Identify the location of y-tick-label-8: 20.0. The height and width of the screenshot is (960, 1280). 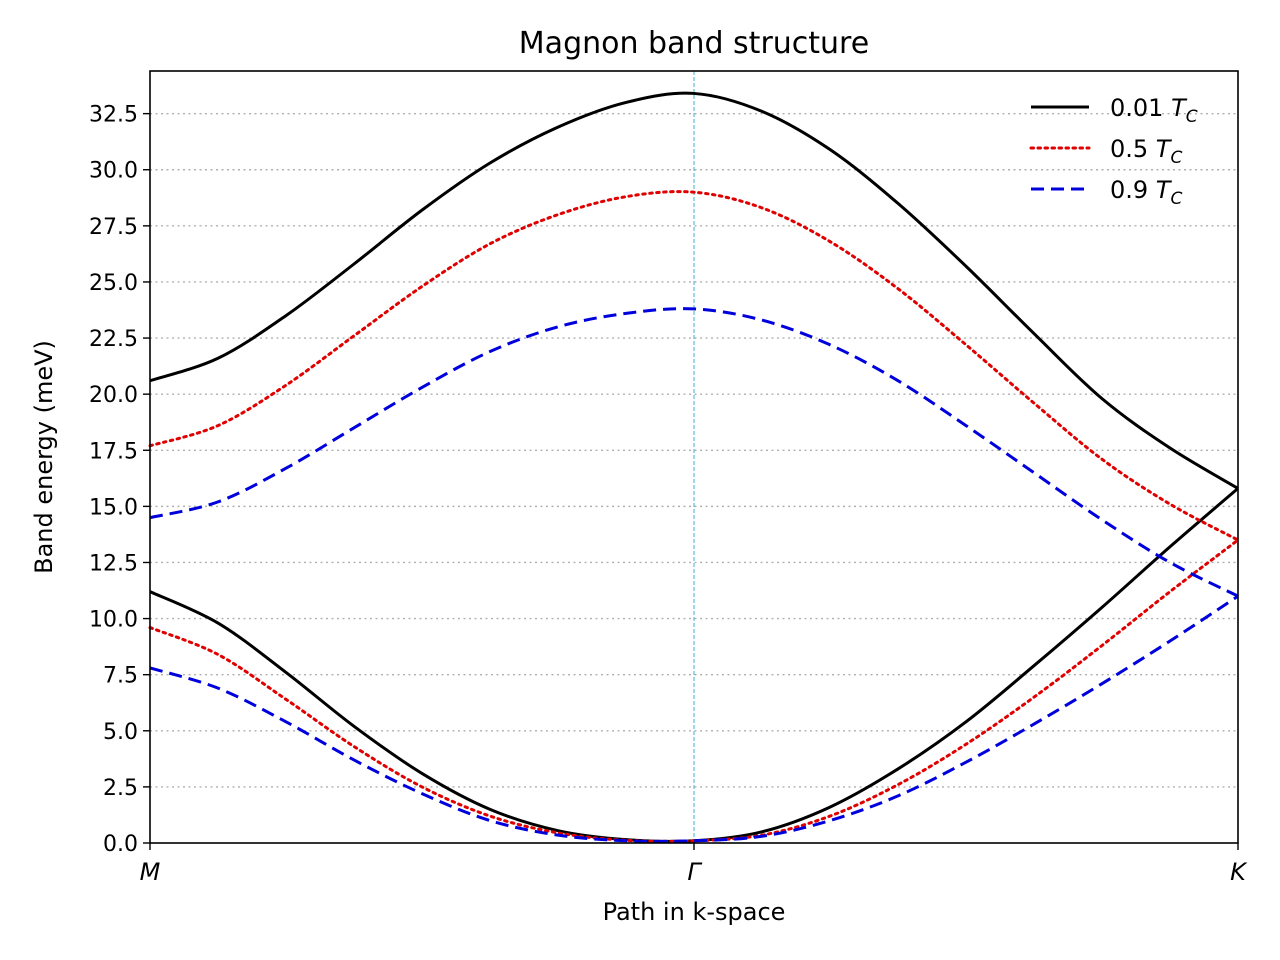
(113, 395).